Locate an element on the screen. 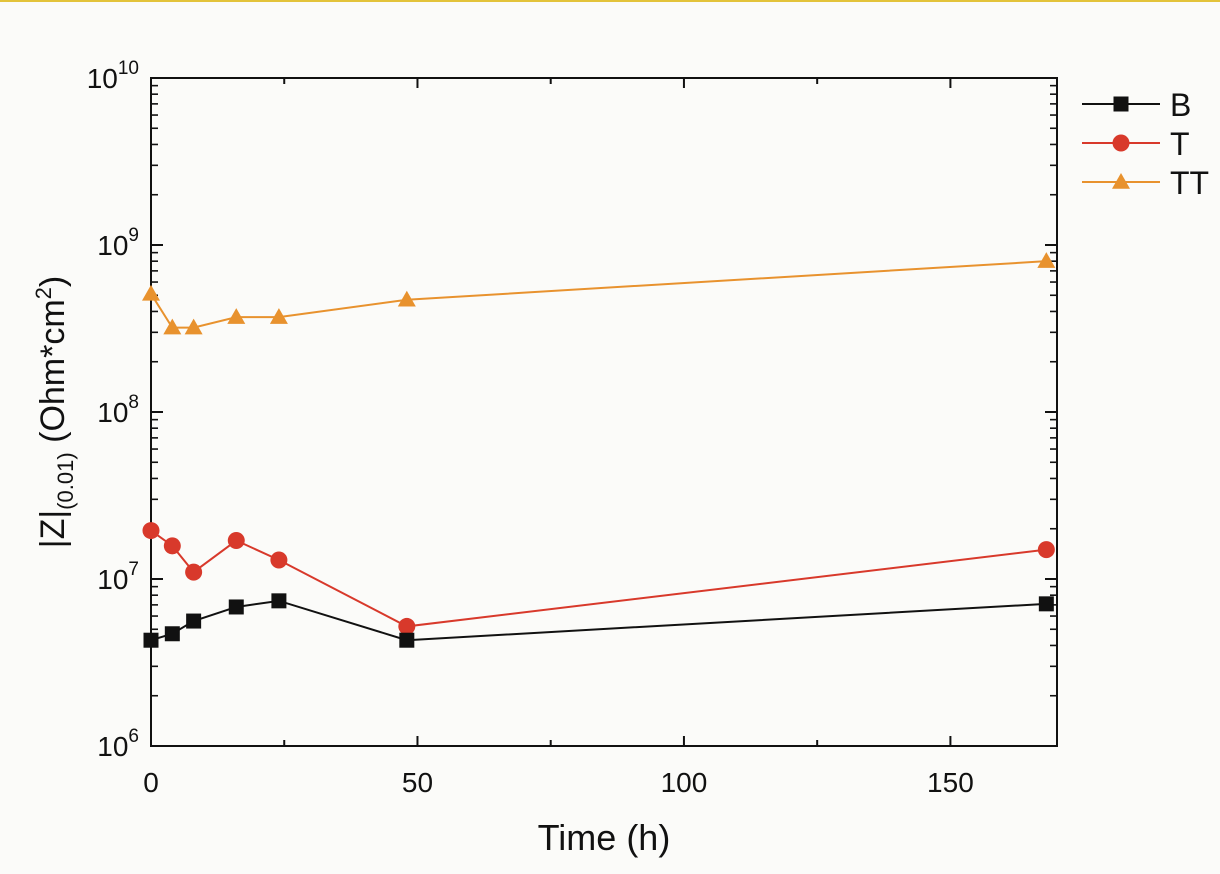 This screenshot has height=874, width=1220. y-tick-label-exponent: 9 is located at coordinates (133, 235).